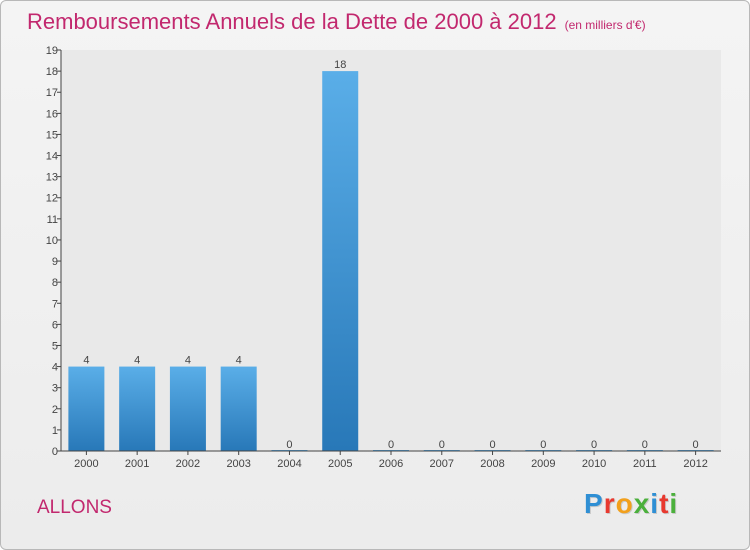 The height and width of the screenshot is (550, 750). What do you see at coordinates (52, 157) in the screenshot?
I see `y-tick-label: 14` at bounding box center [52, 157].